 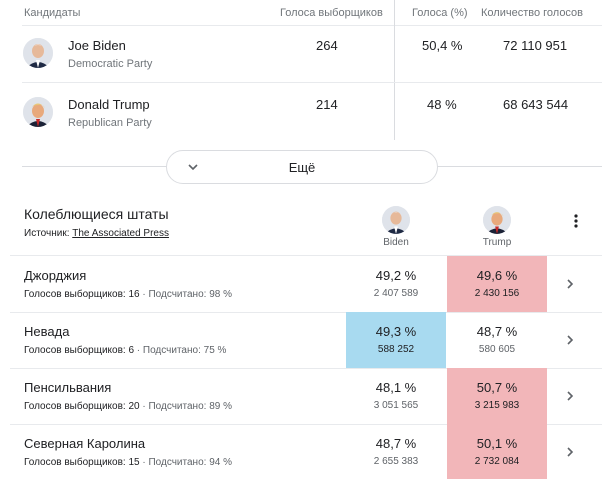 I want to click on state-counted: 89 %, so click(x=220, y=406).